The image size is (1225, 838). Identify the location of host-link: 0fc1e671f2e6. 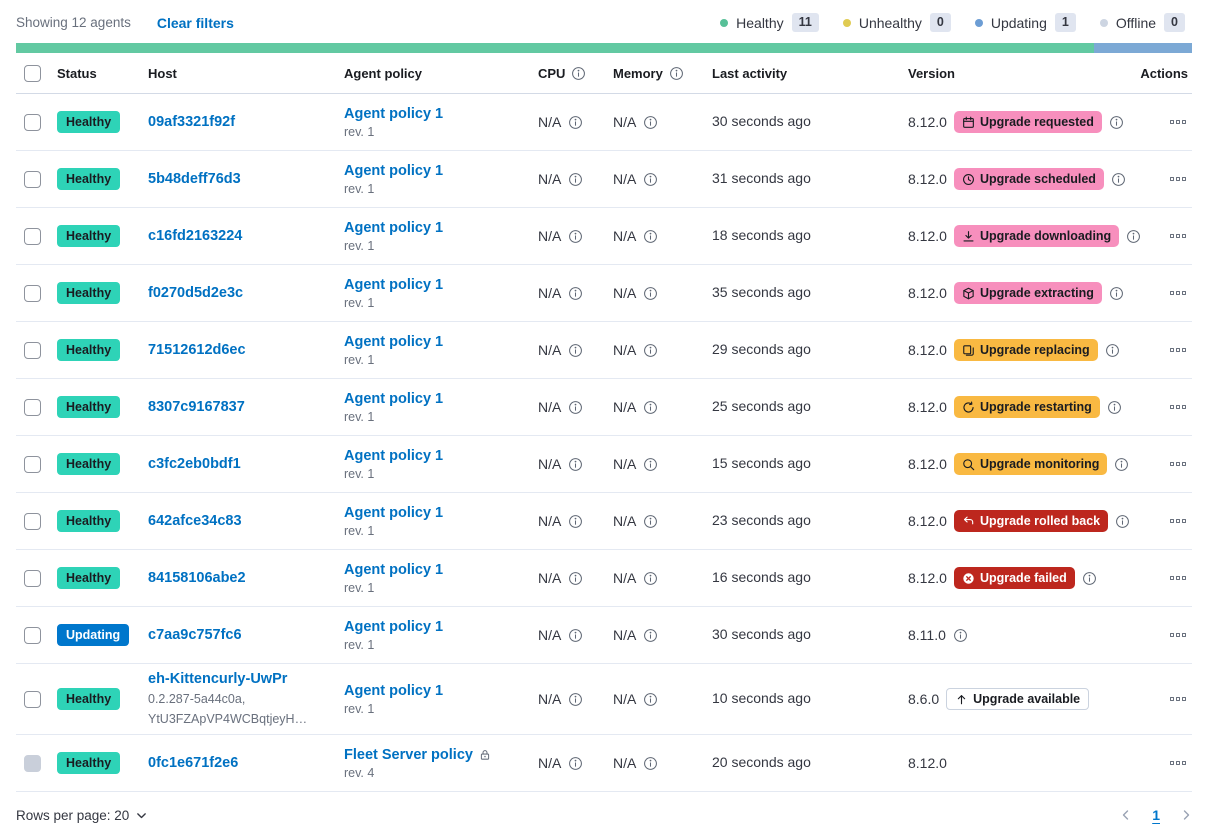
(193, 763).